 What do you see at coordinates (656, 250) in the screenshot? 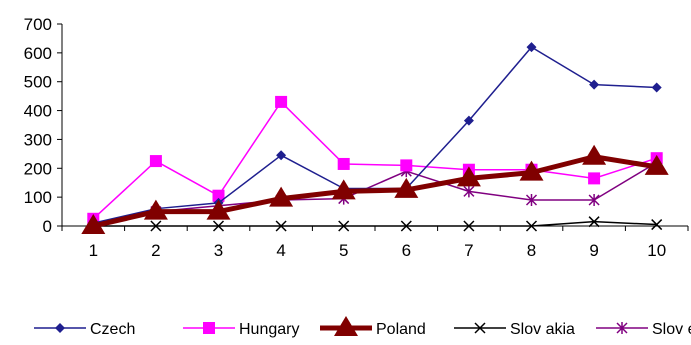
I see `x-tick-label: 10` at bounding box center [656, 250].